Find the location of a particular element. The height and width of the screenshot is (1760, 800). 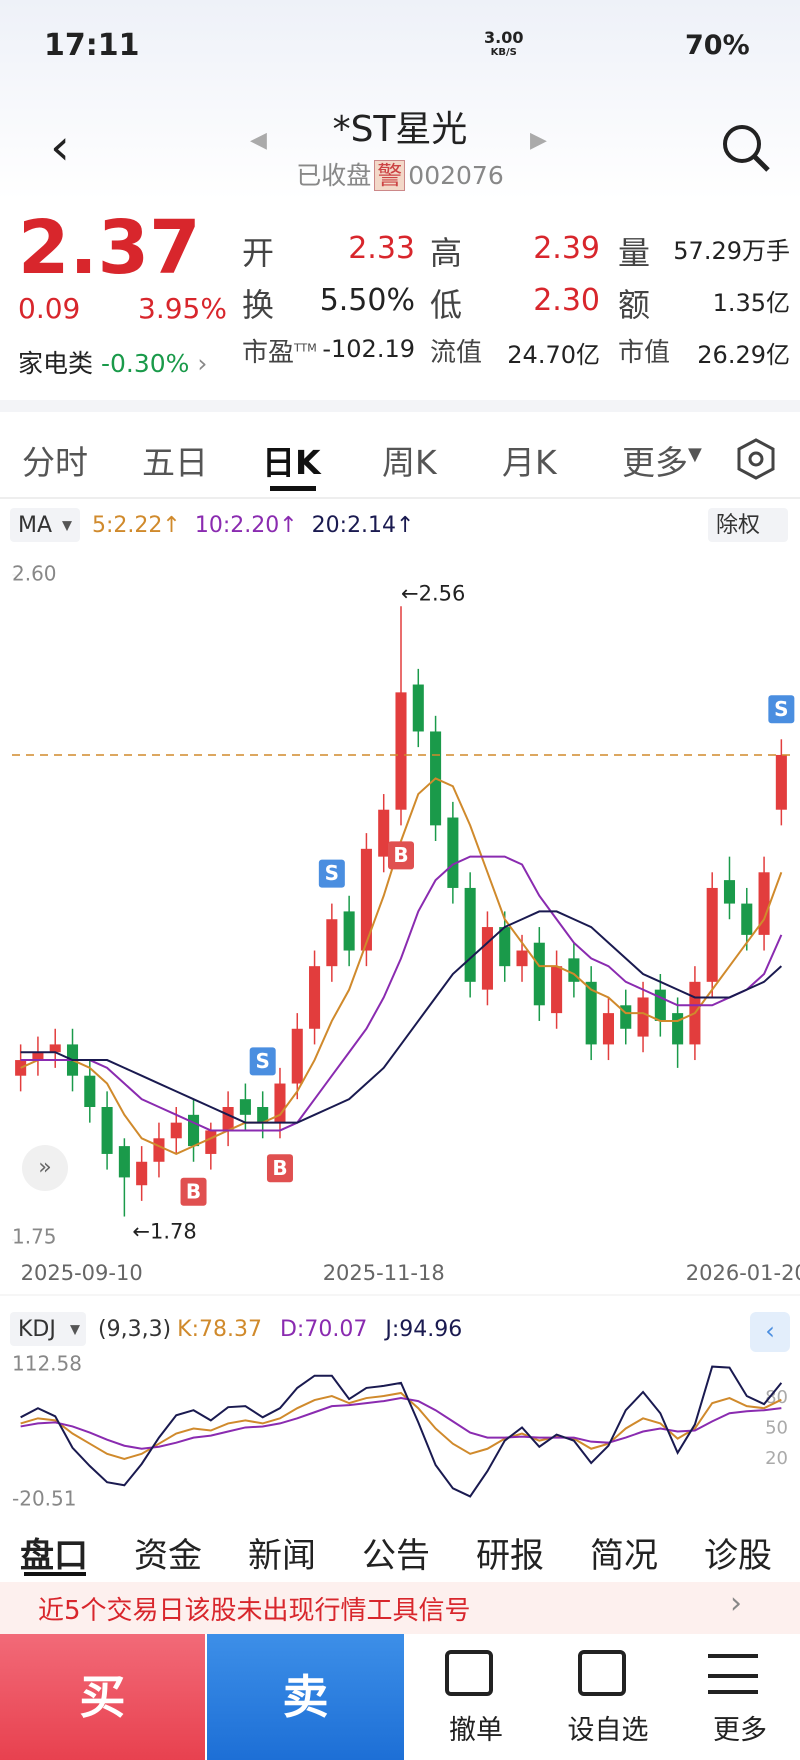

adjust: 除权 is located at coordinates (738, 525).